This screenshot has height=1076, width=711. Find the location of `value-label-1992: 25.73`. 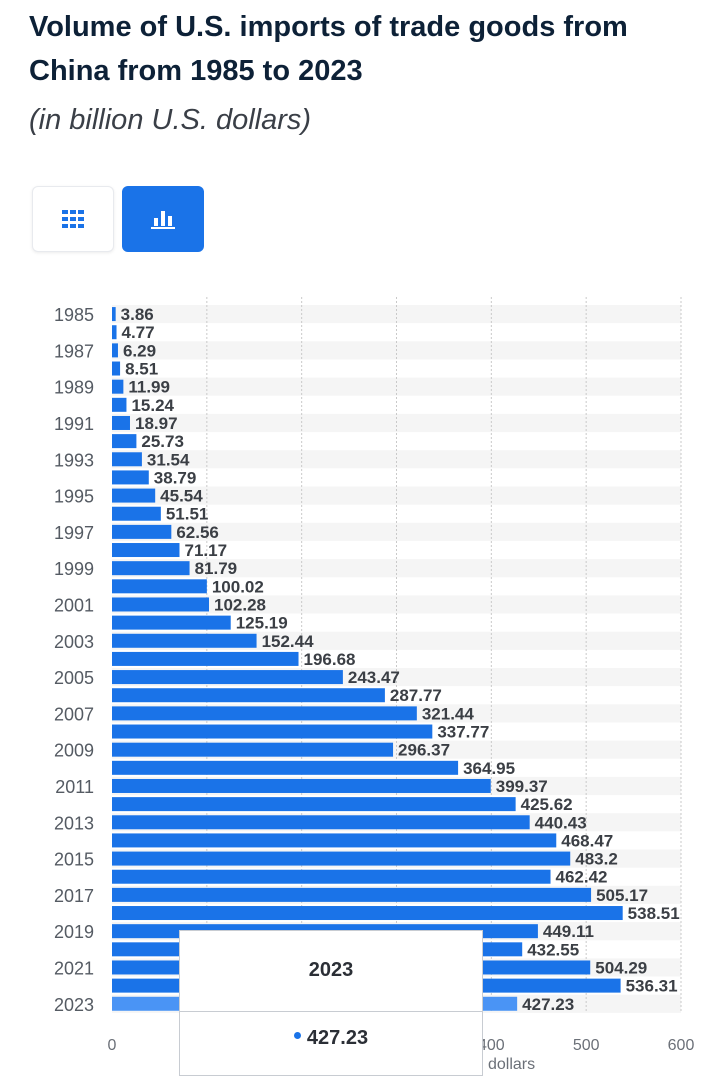

value-label-1992: 25.73 is located at coordinates (162, 441).